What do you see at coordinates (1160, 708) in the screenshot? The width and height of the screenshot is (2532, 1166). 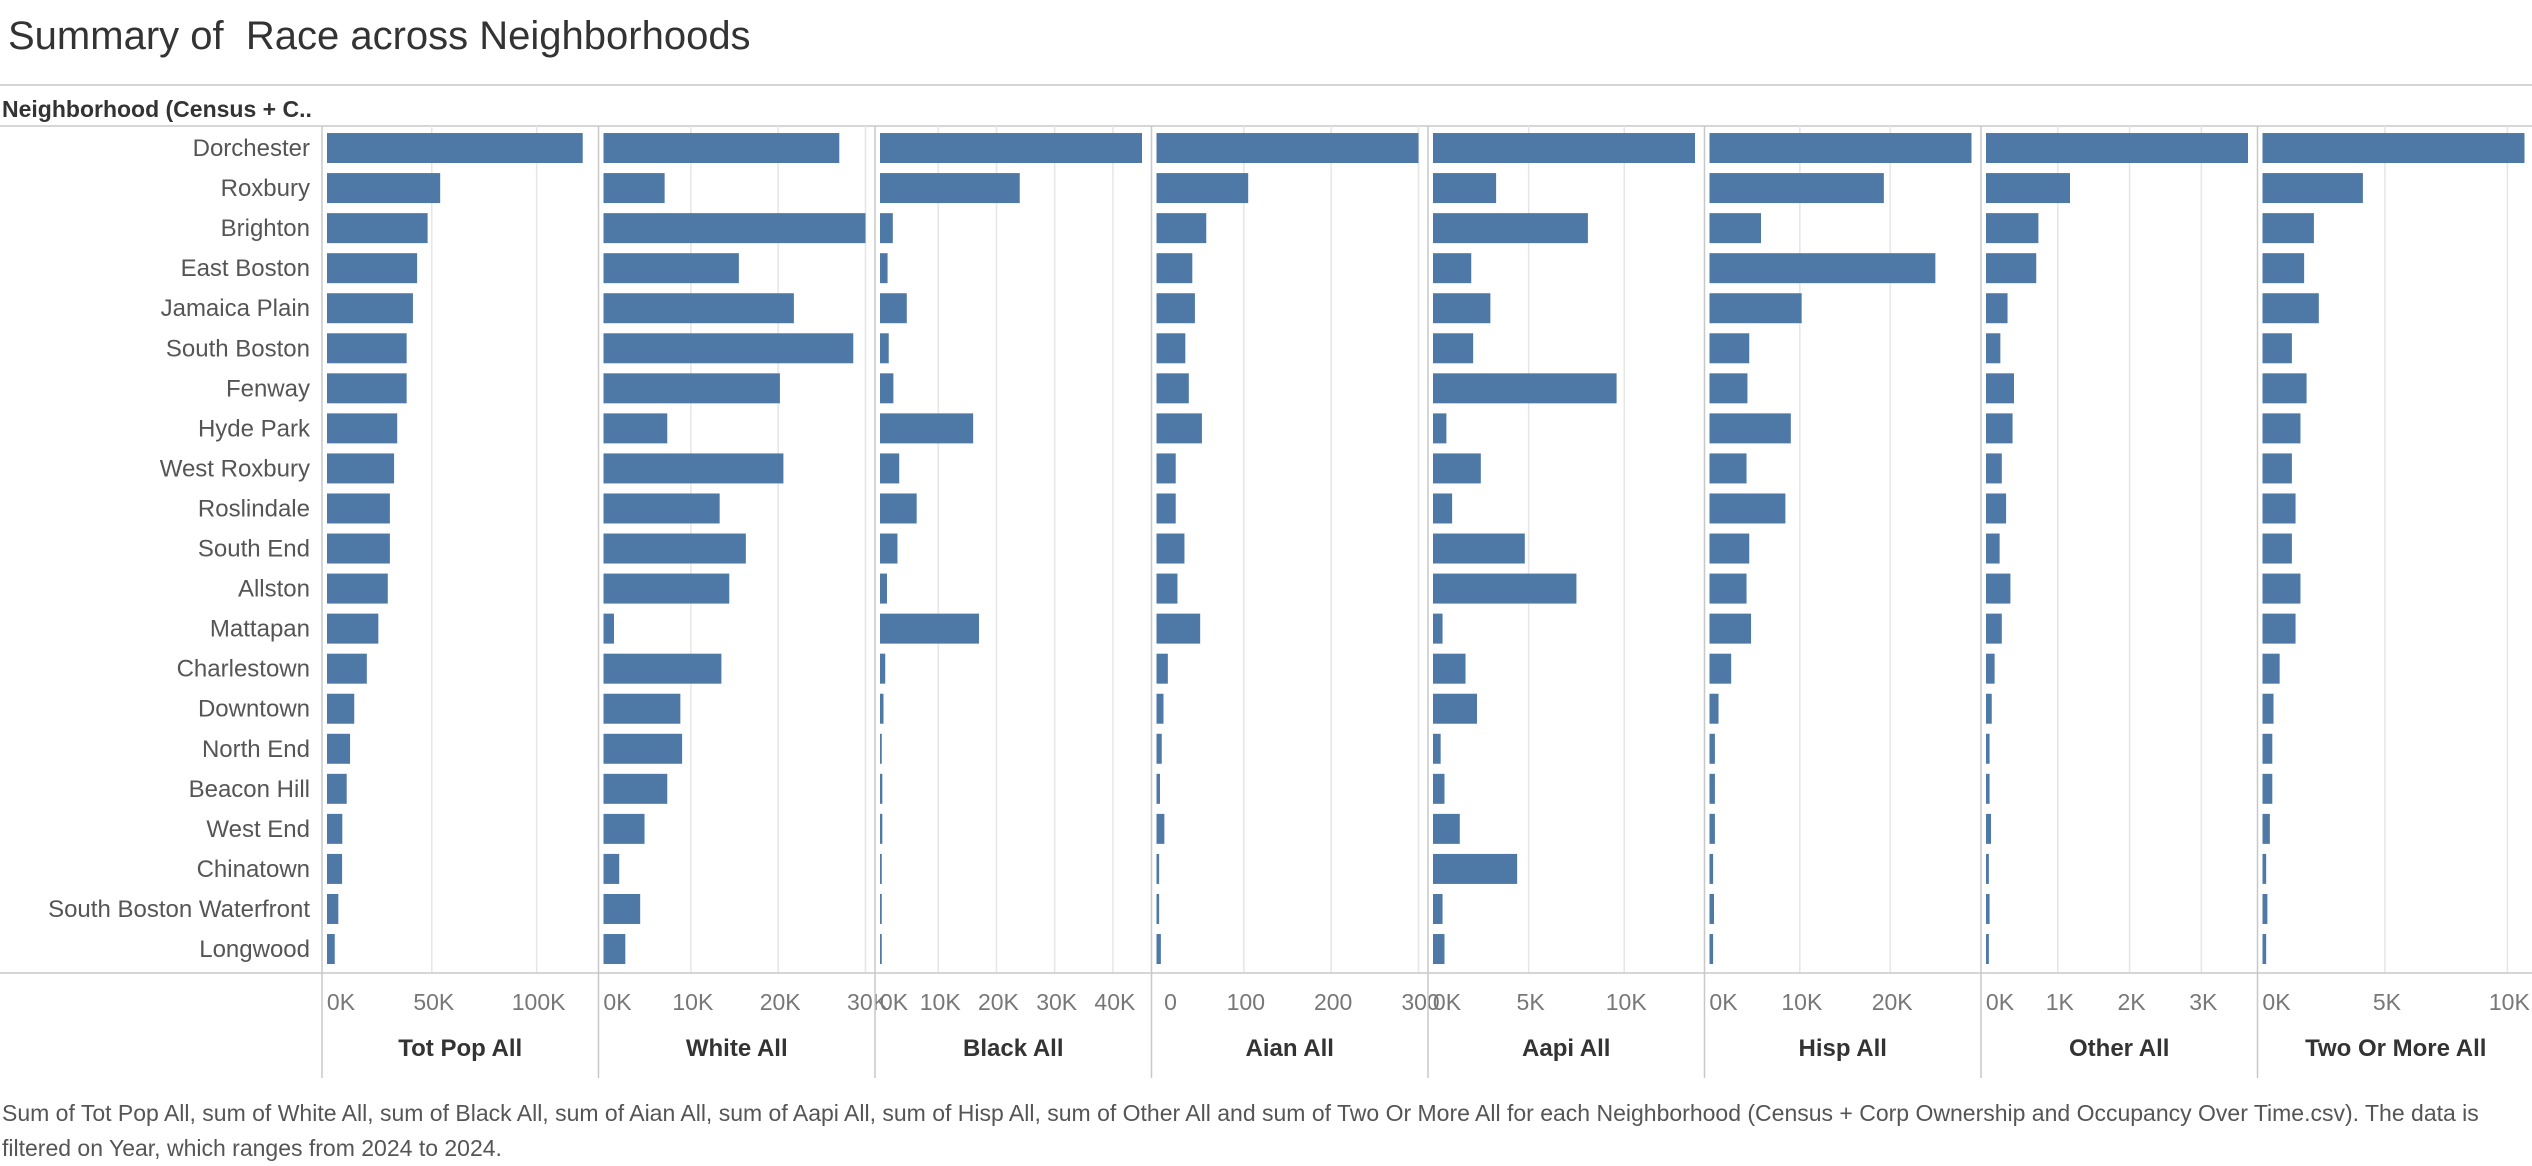 I see `bar-aian-all-downtown` at bounding box center [1160, 708].